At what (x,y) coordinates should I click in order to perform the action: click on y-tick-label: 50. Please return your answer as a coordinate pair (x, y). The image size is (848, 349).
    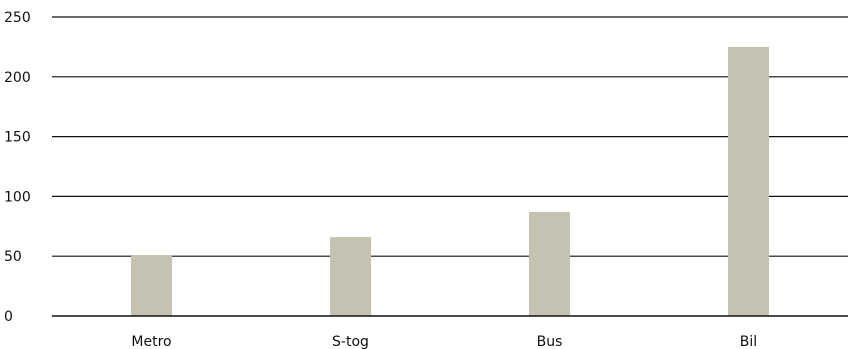
    Looking at the image, I should click on (13, 257).